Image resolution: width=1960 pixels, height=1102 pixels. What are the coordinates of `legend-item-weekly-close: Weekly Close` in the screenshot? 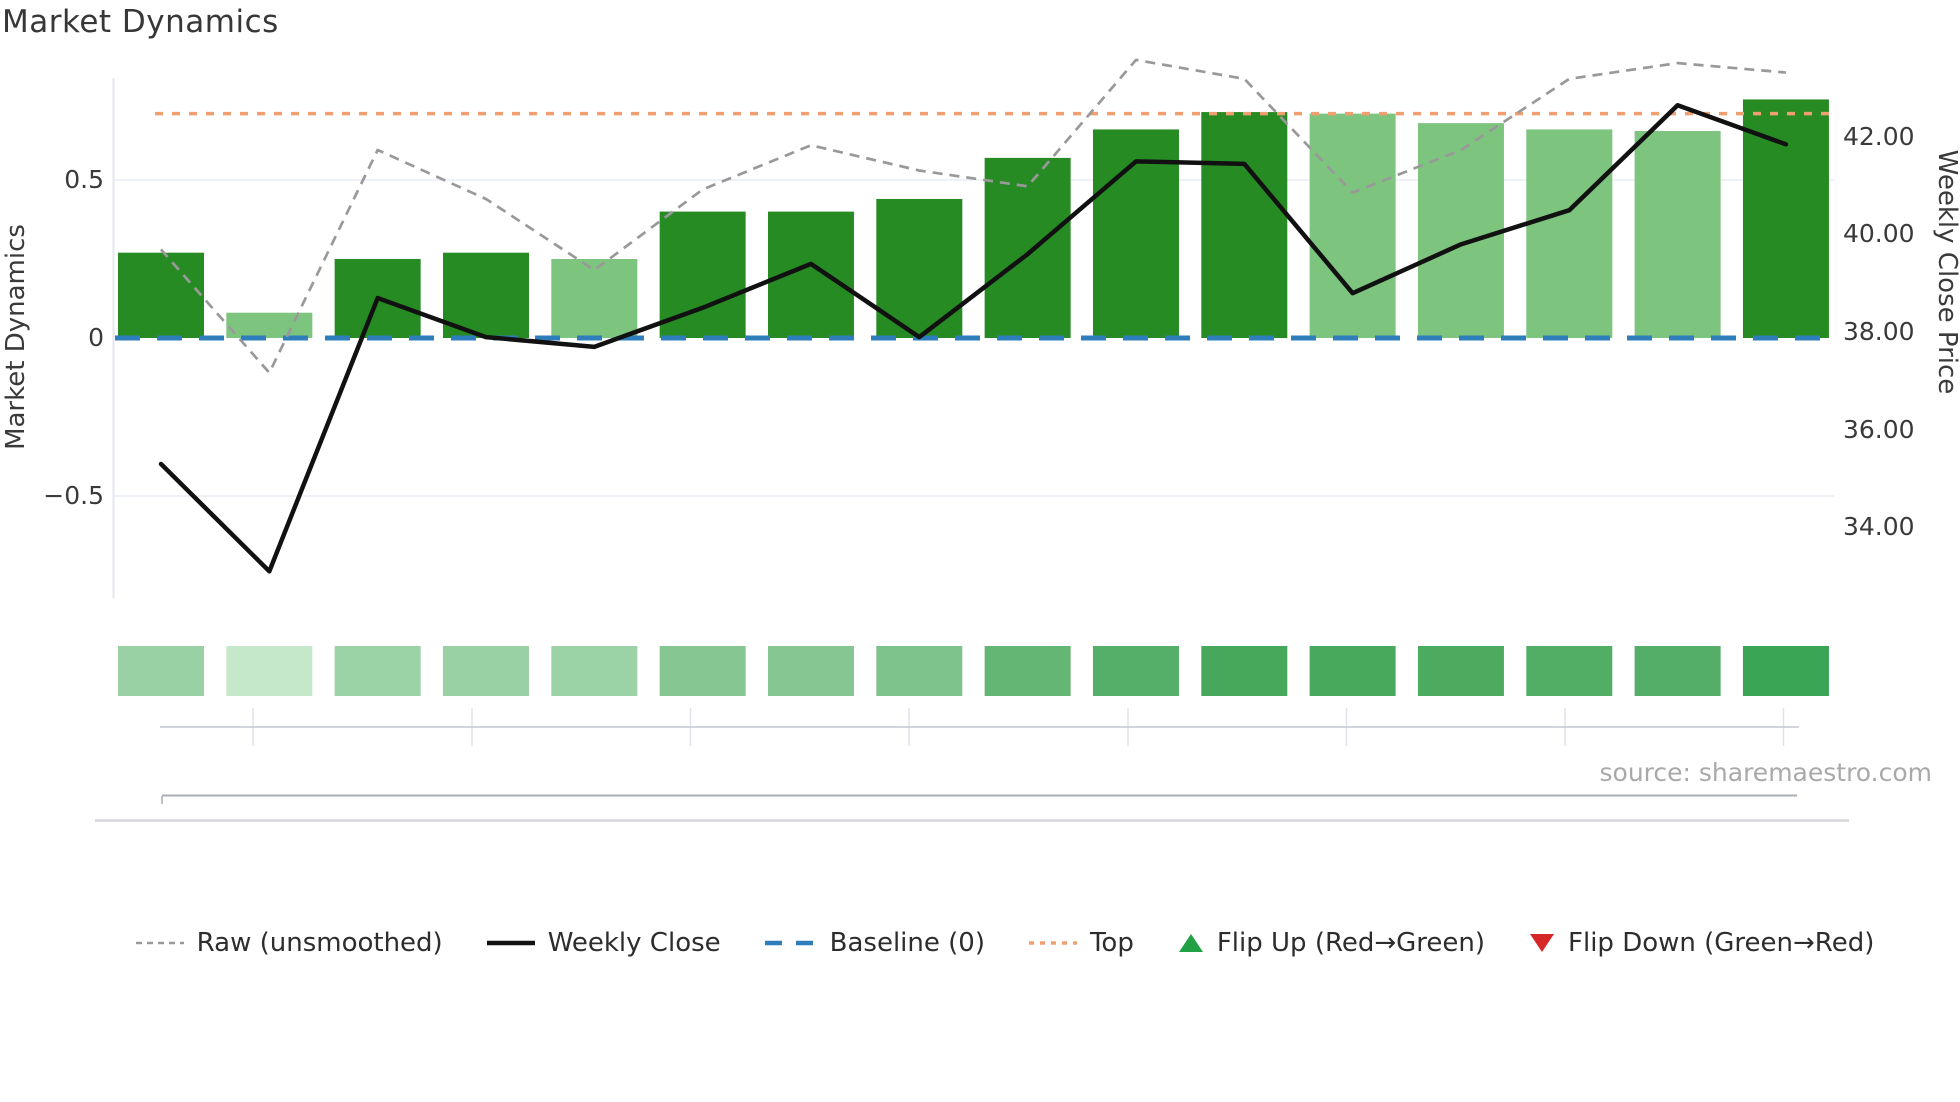 It's located at (603, 943).